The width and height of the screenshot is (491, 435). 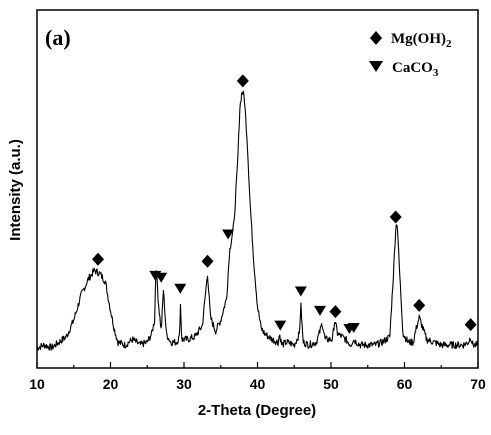 What do you see at coordinates (37, 384) in the screenshot?
I see `x-tick-label: 10` at bounding box center [37, 384].